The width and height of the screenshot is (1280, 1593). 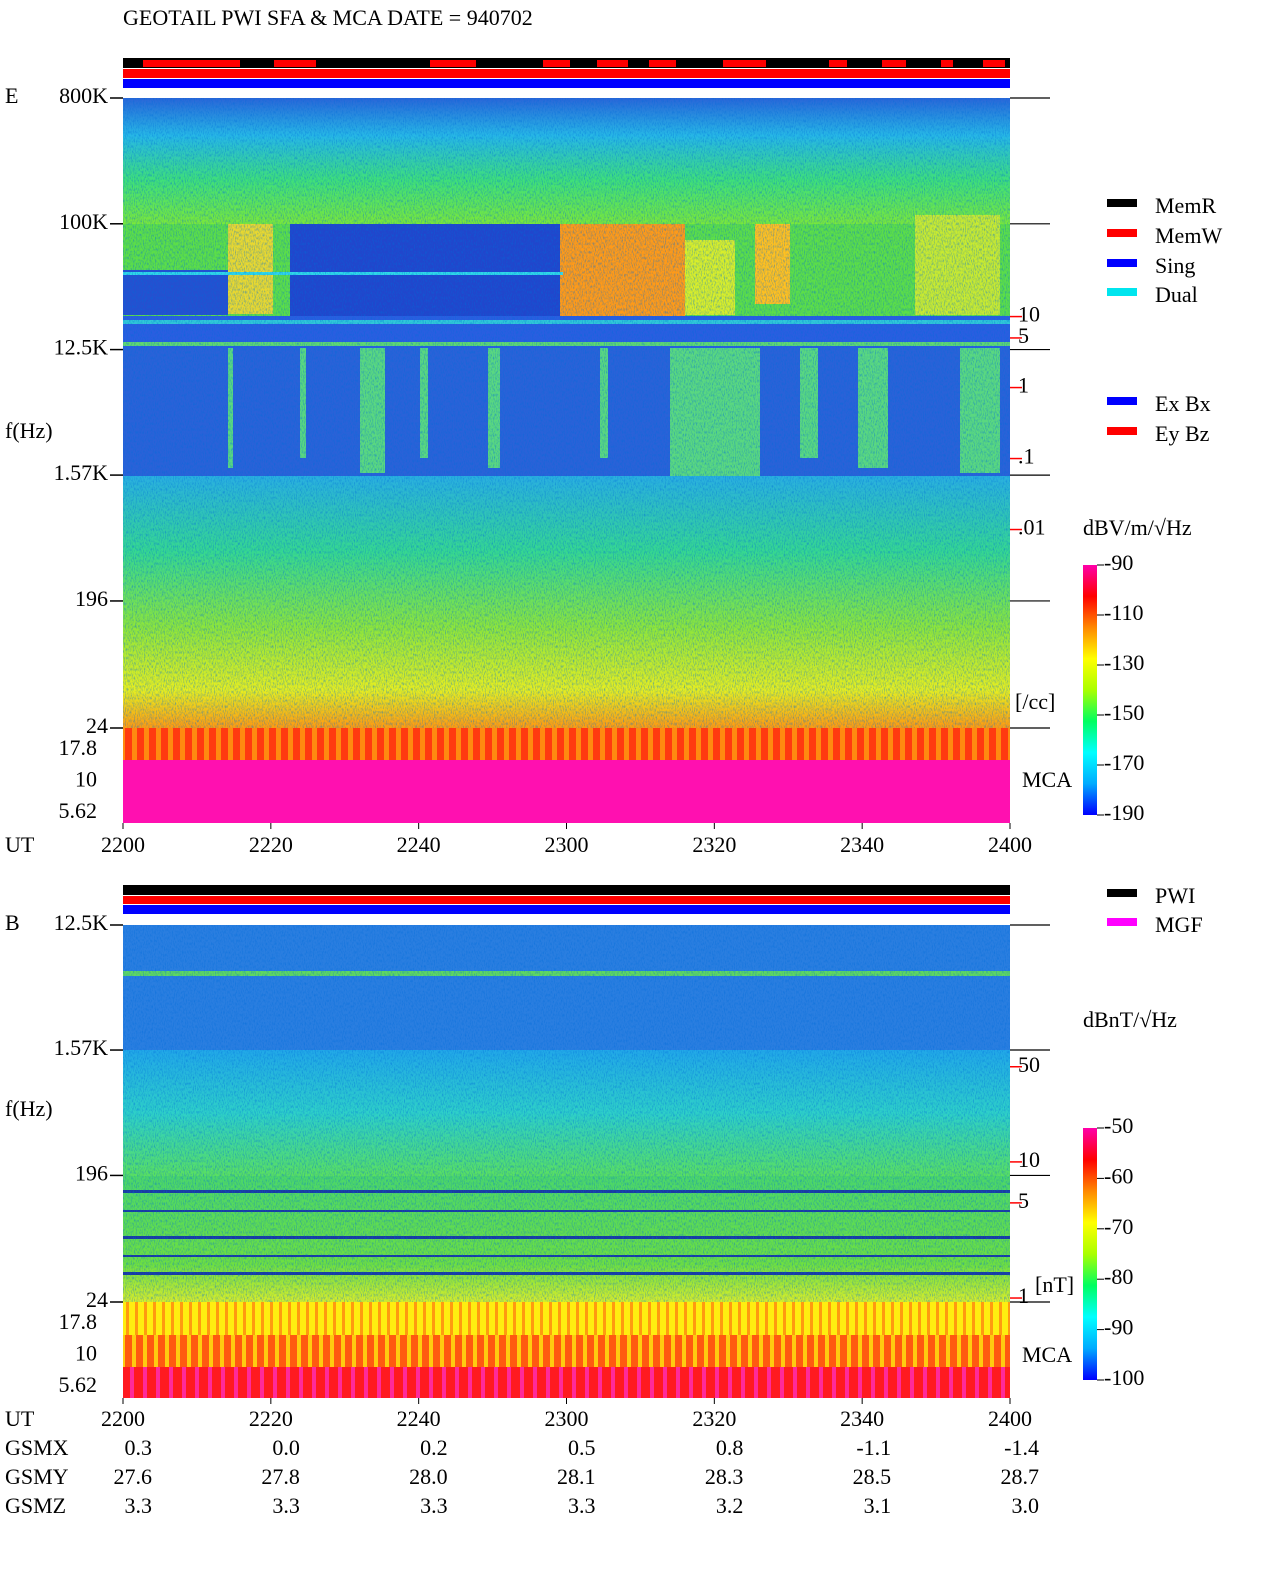 What do you see at coordinates (1118, 1226) in the screenshot?
I see `colorbar-tick-label: -70` at bounding box center [1118, 1226].